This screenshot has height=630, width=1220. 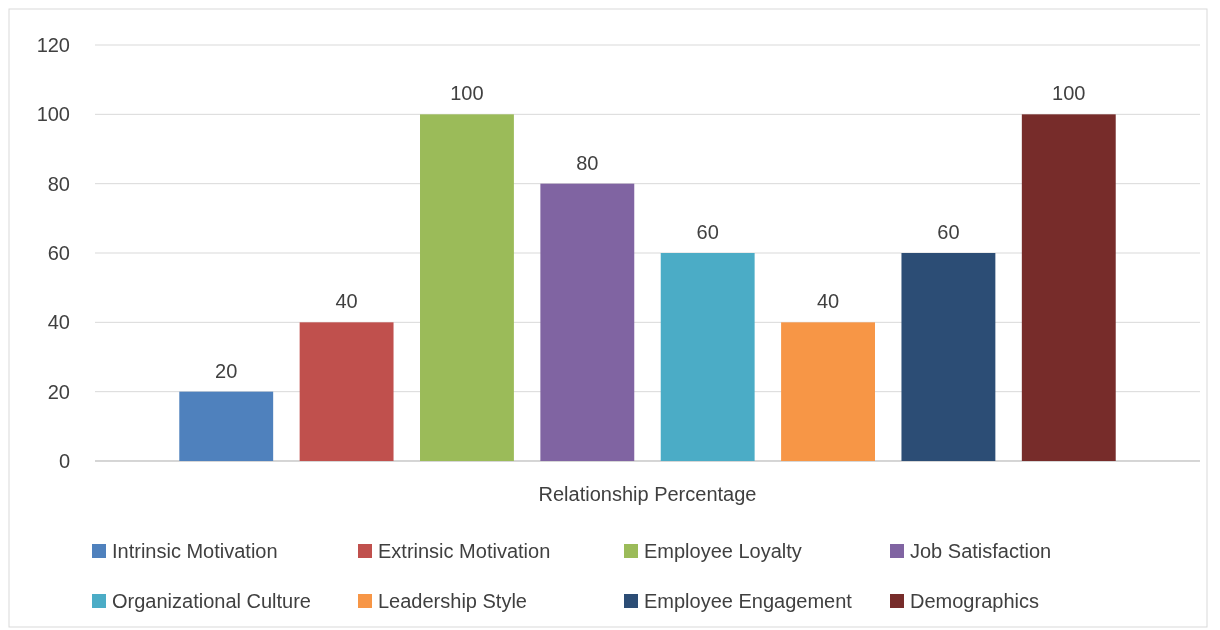 What do you see at coordinates (587, 162) in the screenshot?
I see `data-label: 80` at bounding box center [587, 162].